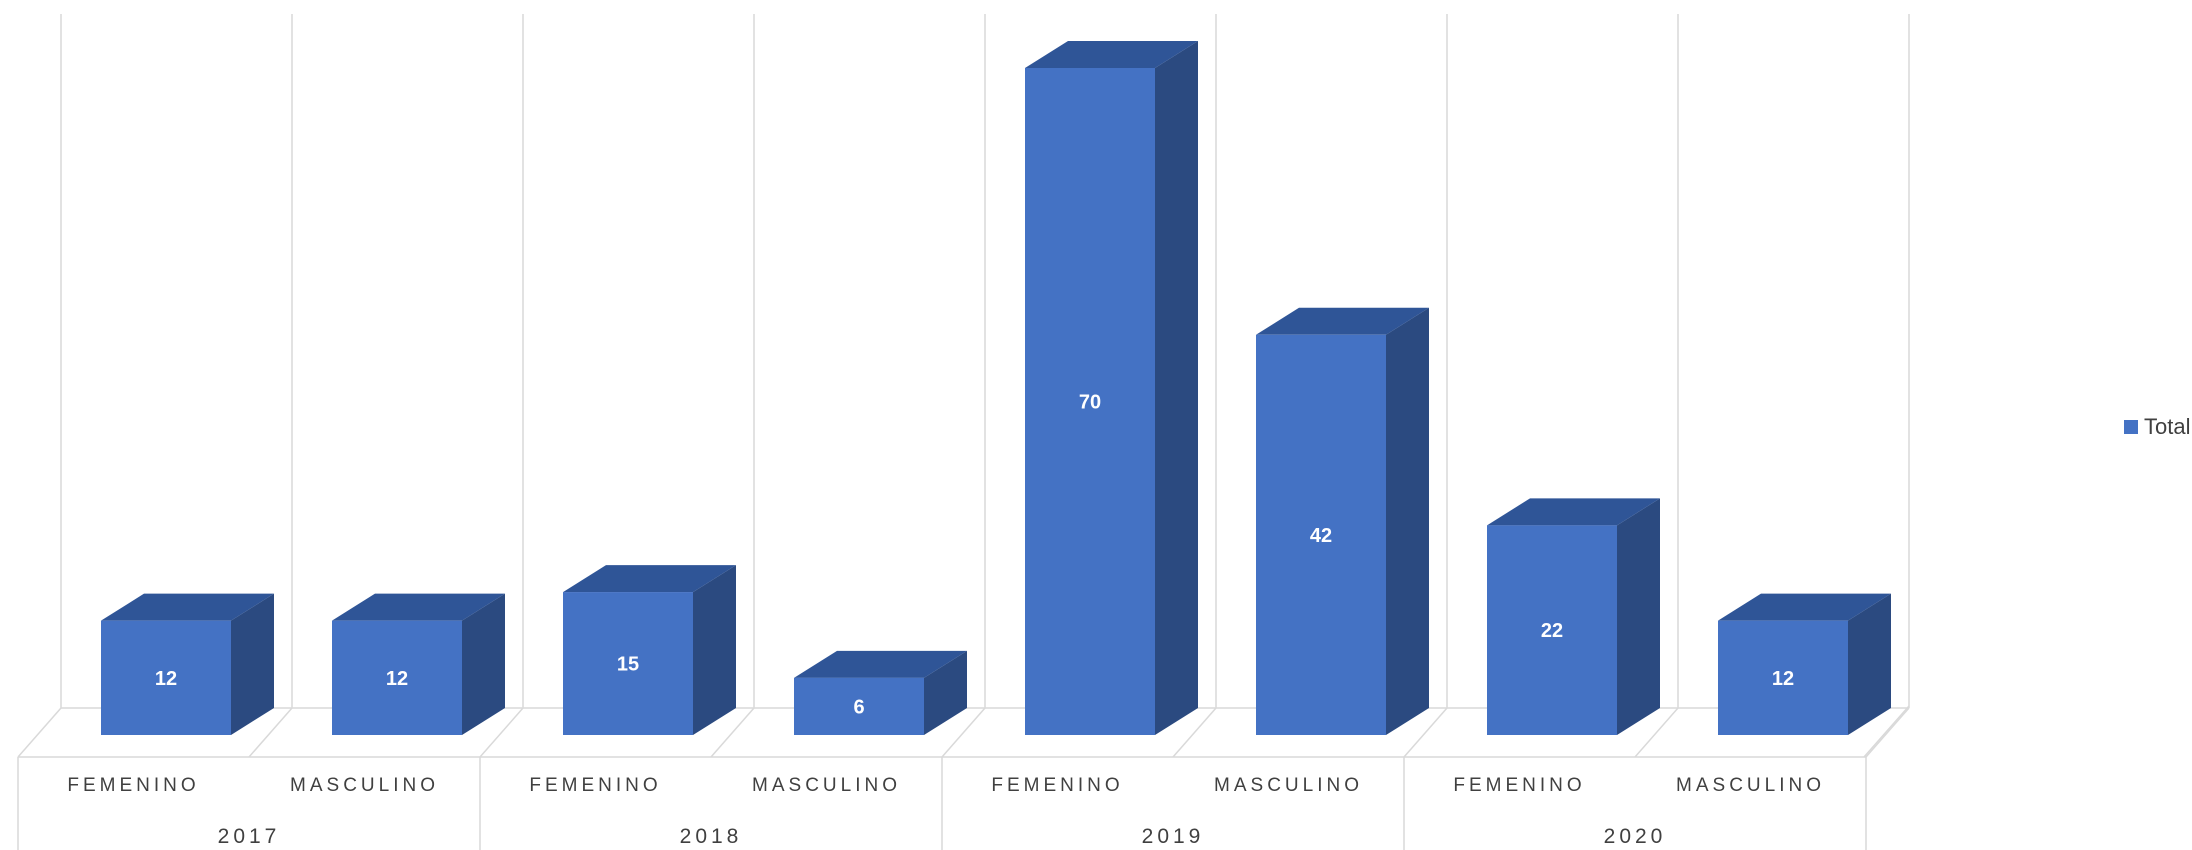 The height and width of the screenshot is (850, 2192). I want to click on bar: 42, so click(1342, 521).